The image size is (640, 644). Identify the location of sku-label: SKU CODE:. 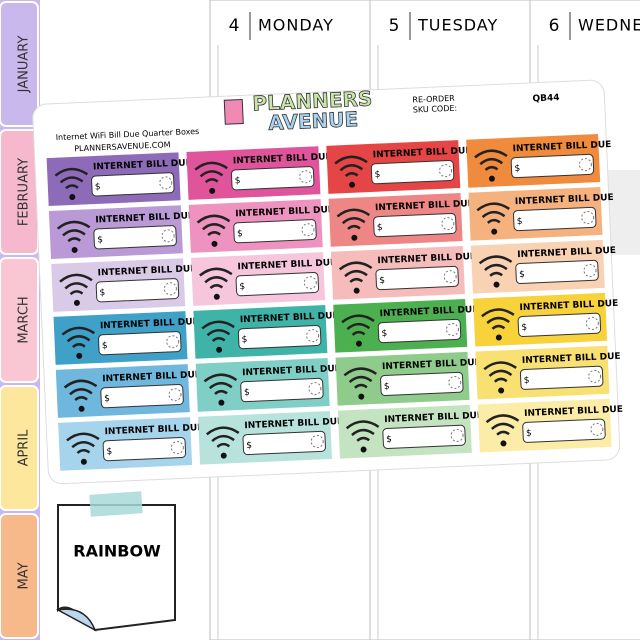
(435, 109).